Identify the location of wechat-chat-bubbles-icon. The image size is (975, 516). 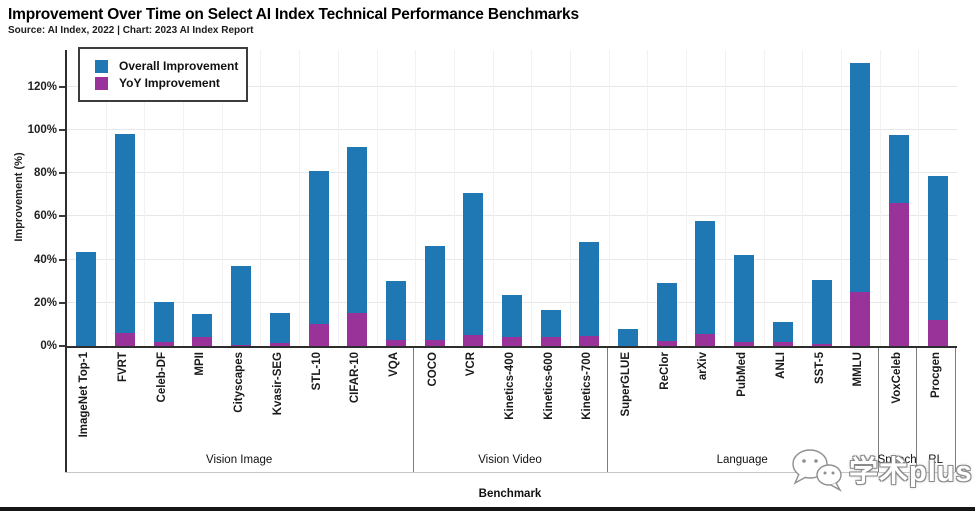
(817, 470).